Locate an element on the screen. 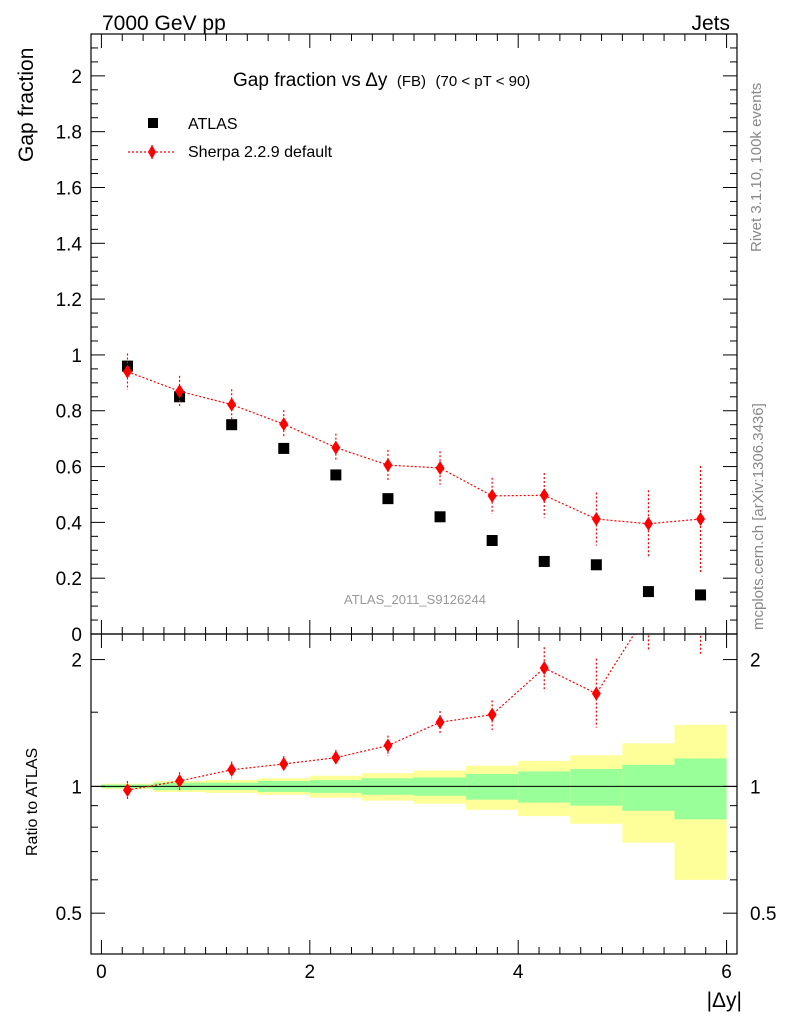  legend-label-atlas: ATLAS is located at coordinates (213, 124).